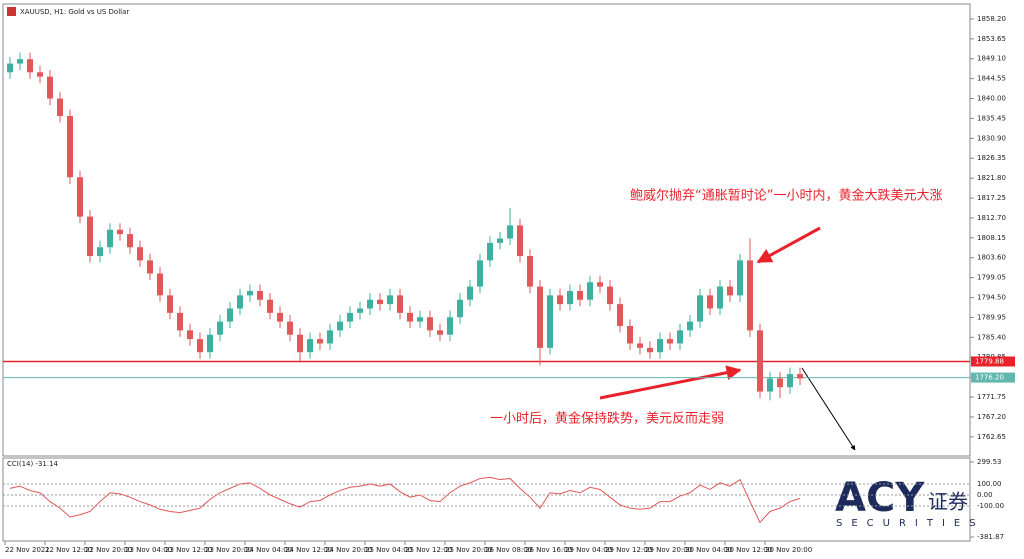  What do you see at coordinates (788, 245) in the screenshot?
I see `arrow` at bounding box center [788, 245].